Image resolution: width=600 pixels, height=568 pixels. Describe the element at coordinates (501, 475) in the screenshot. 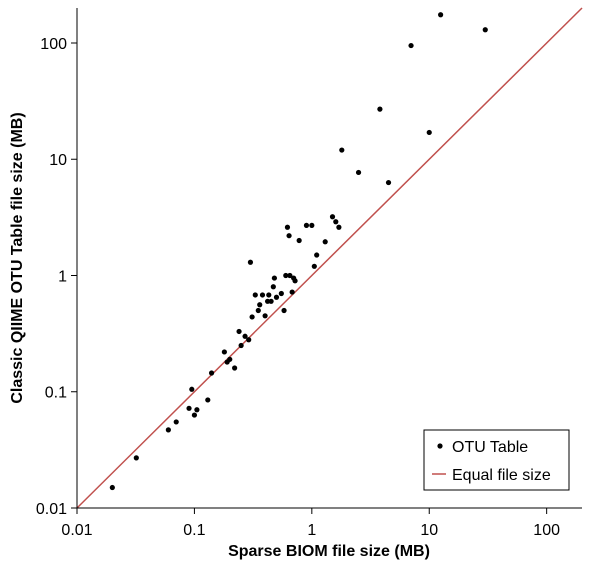

I see `legend-label-equal-file-size: Equal file size` at that location.